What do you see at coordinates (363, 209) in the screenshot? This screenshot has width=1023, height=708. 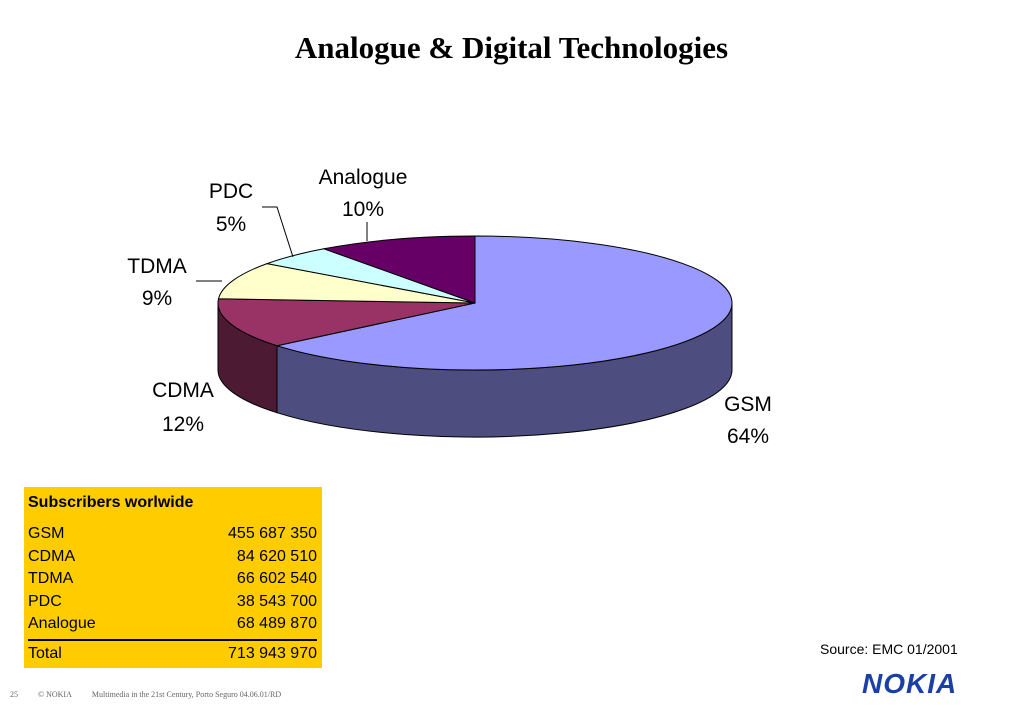 I see `label-analogue-value: 10%` at bounding box center [363, 209].